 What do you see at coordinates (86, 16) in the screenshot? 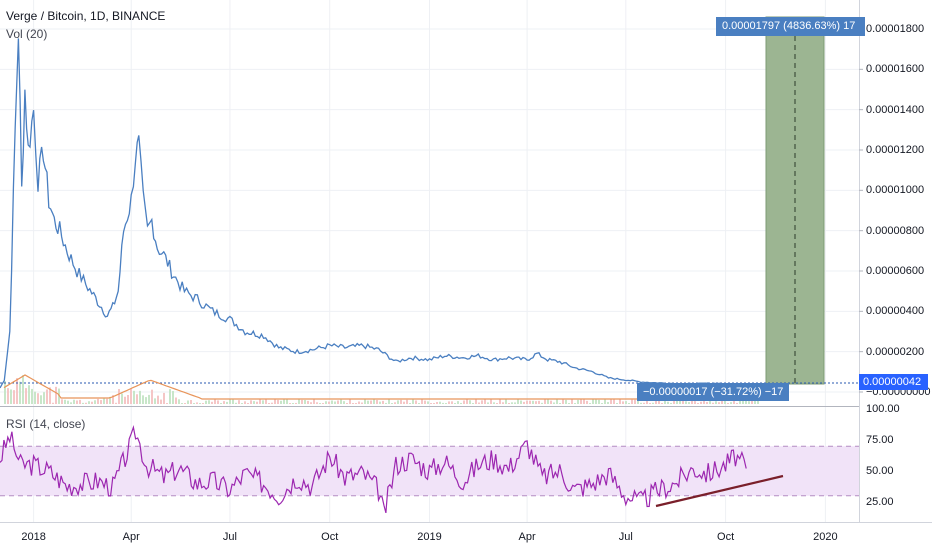
I see `chart-title: Verge / Bitcoin, 1D, BINANCE` at bounding box center [86, 16].